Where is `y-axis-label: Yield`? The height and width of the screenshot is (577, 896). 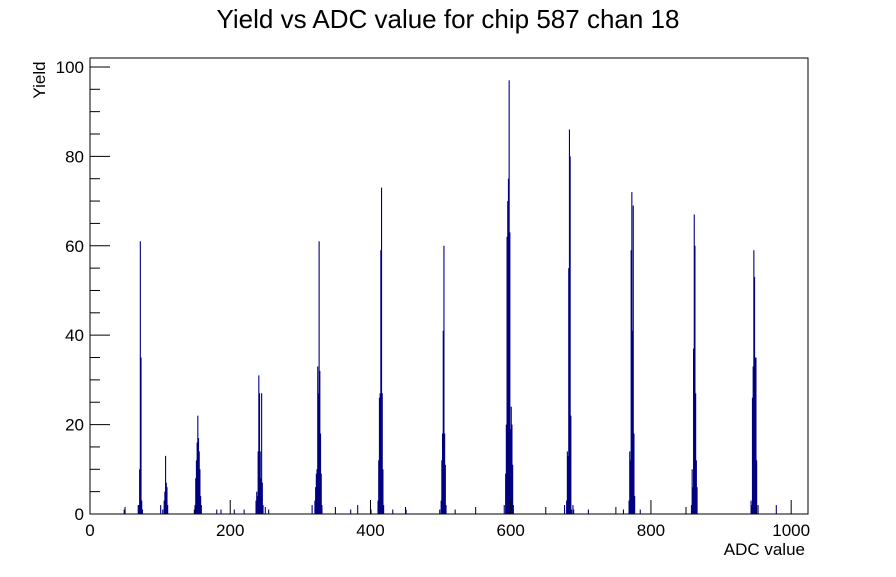
y-axis-label: Yield is located at coordinates (39, 79).